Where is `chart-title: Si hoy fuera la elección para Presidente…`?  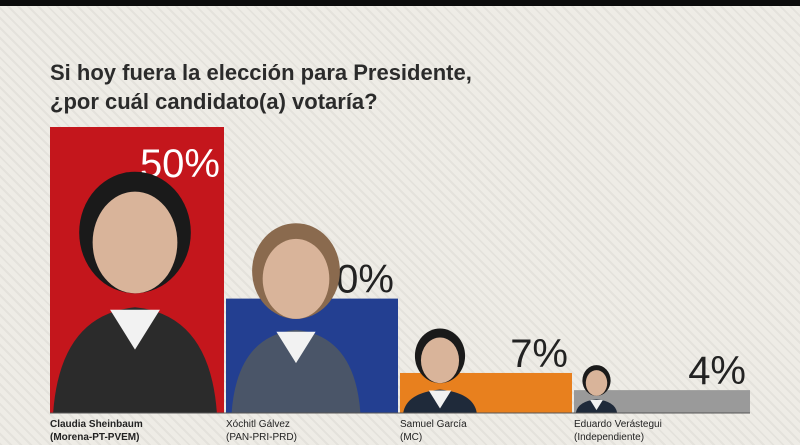
chart-title: Si hoy fuera la elección para Presidente… is located at coordinates (370, 87).